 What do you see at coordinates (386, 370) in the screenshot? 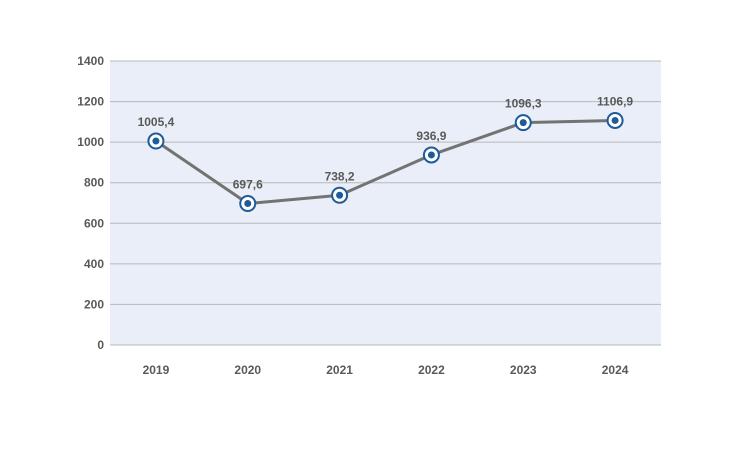
I see `x-axis-ticks: 2019 2020 2021 2022 2023 2024` at bounding box center [386, 370].